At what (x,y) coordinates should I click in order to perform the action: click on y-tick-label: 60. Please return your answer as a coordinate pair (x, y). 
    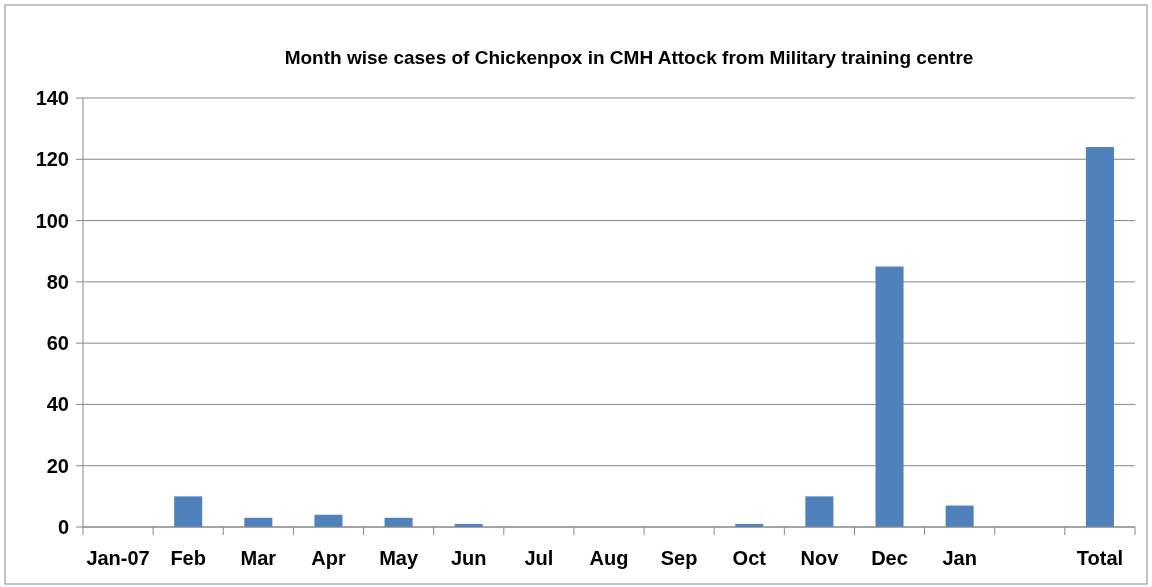
    Looking at the image, I should click on (57, 343).